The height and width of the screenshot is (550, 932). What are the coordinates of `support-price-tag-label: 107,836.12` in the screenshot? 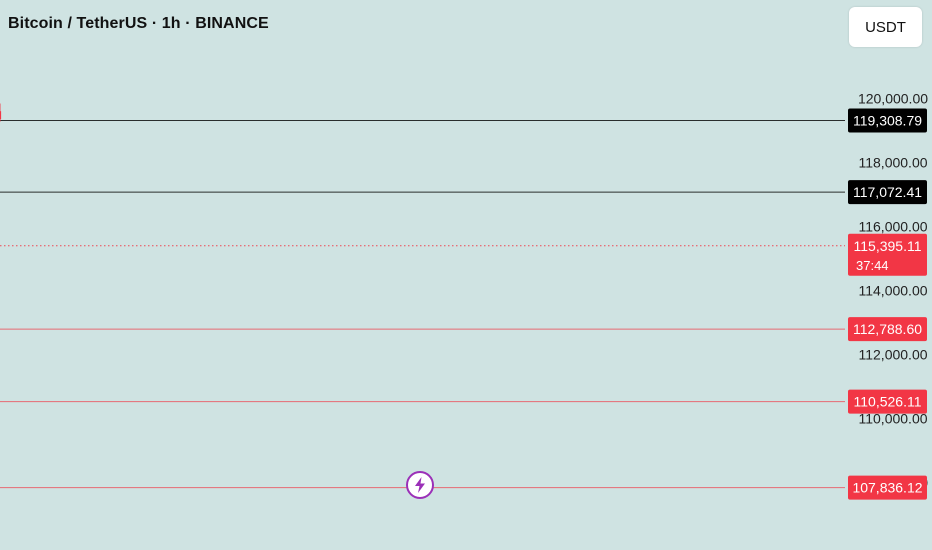 It's located at (887, 488).